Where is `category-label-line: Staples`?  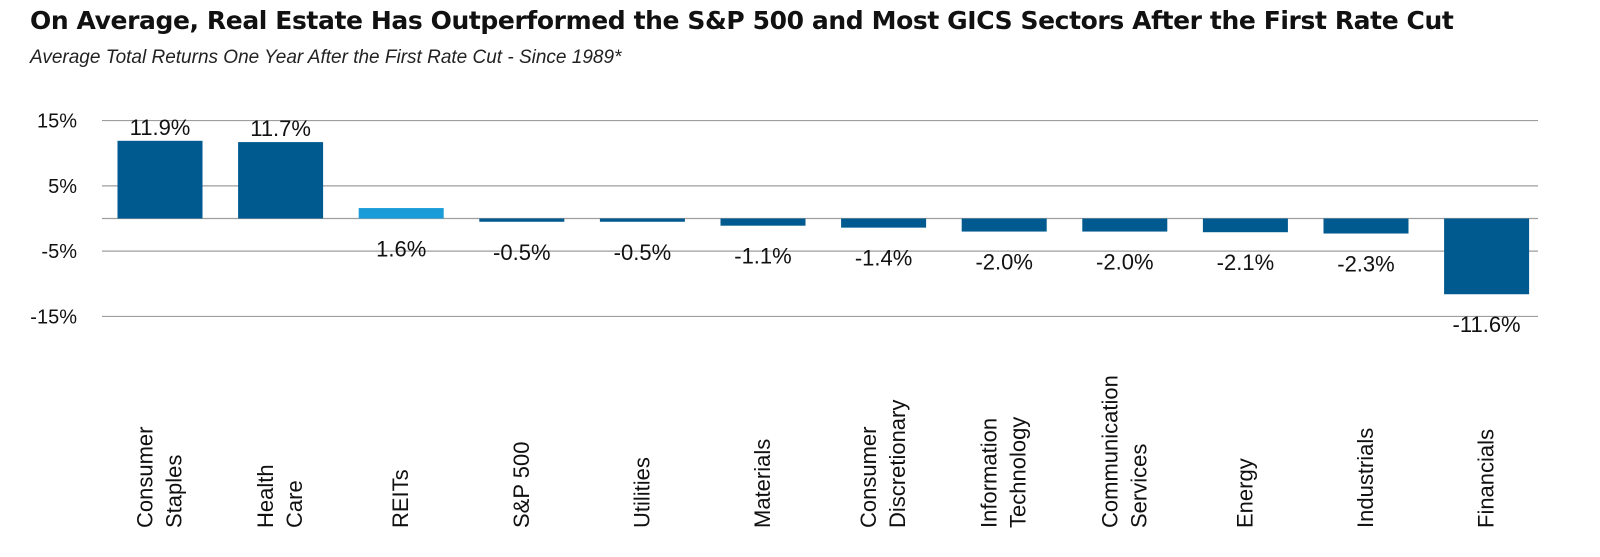
category-label-line: Staples is located at coordinates (174, 491).